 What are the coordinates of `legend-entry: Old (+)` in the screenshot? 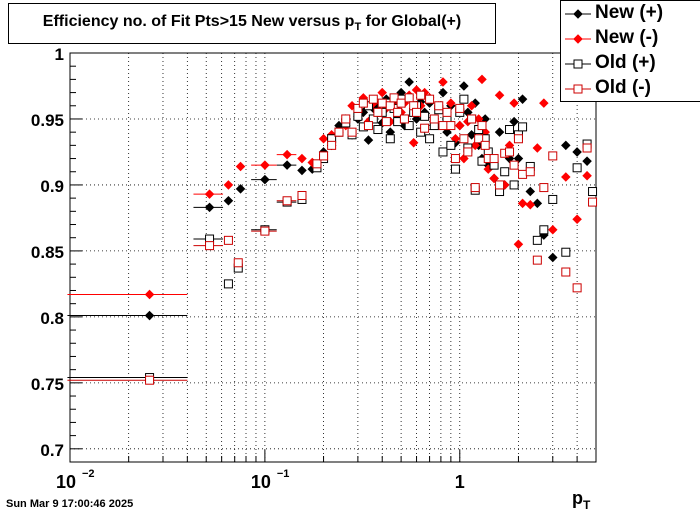 It's located at (630, 64).